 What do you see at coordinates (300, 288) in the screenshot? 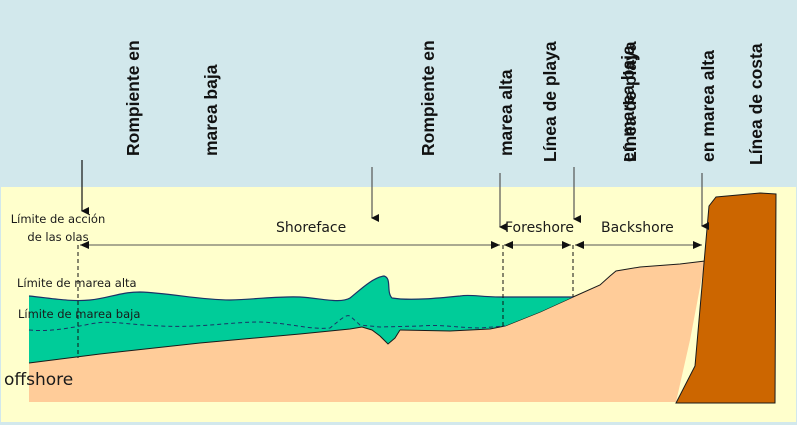
I see `high-tide-surface` at bounding box center [300, 288].